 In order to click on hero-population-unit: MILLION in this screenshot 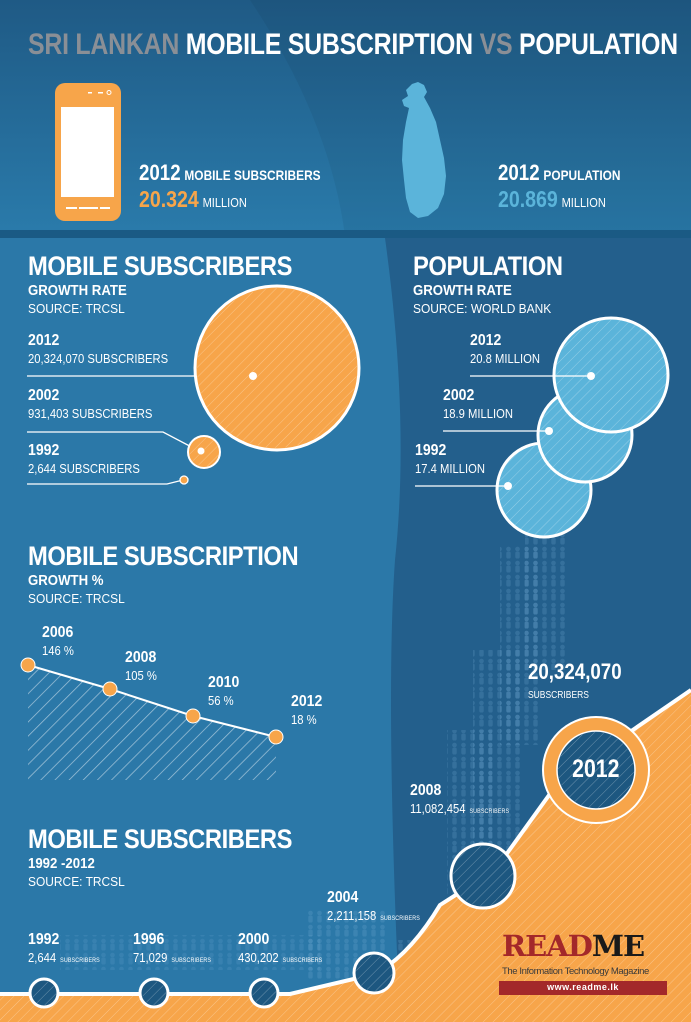, I will do `click(583, 202)`.